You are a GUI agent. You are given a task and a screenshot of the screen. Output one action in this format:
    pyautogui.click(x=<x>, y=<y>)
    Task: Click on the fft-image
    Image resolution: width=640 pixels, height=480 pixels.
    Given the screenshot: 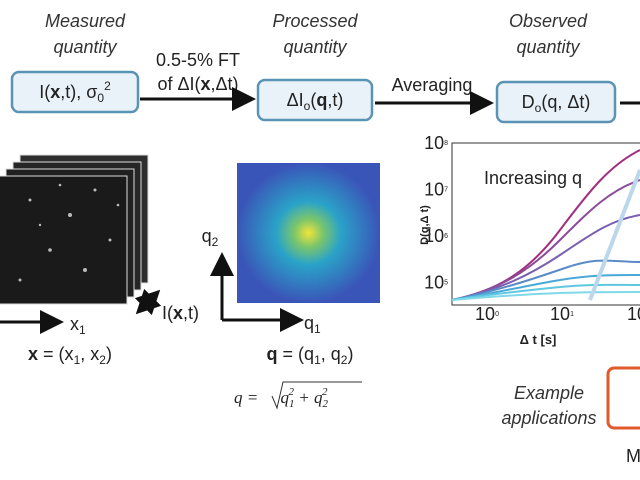 What is the action you would take?
    pyautogui.click(x=308, y=233)
    